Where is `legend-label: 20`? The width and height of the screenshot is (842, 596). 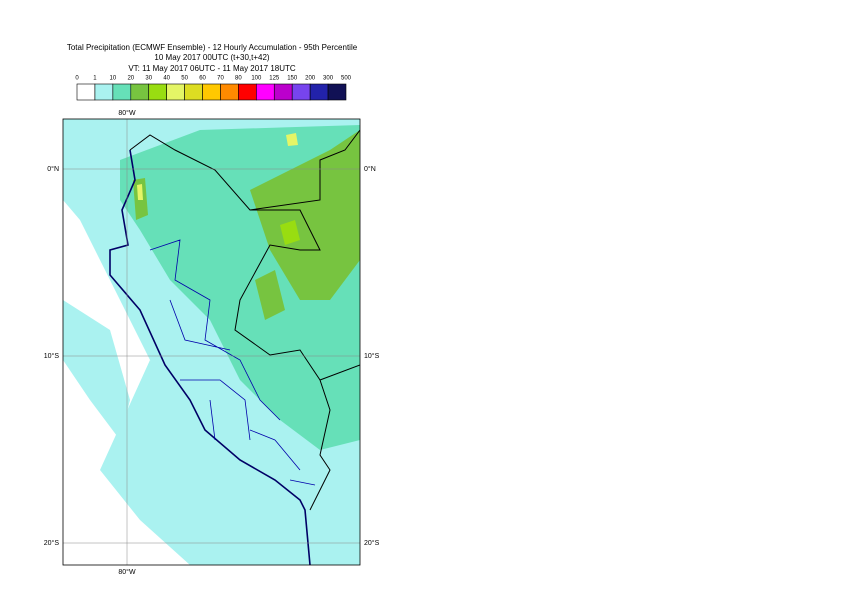
legend-label: 20 is located at coordinates (130, 79).